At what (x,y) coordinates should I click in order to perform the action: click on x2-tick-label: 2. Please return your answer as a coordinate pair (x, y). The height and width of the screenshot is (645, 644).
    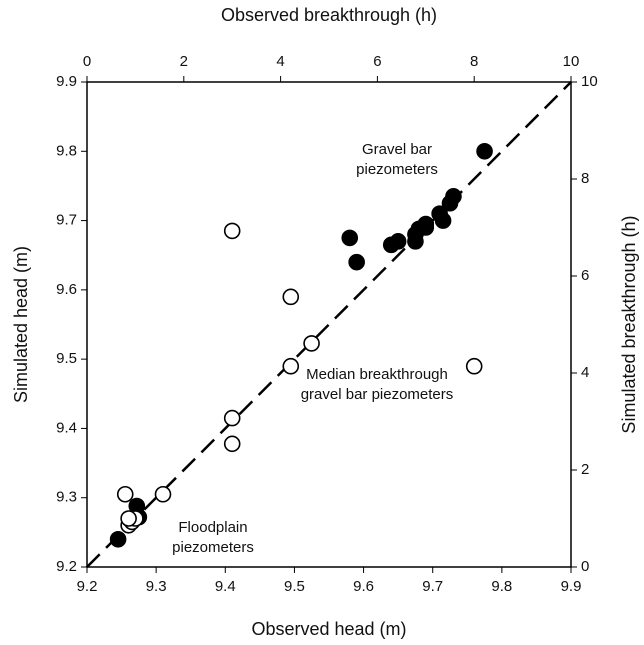
    Looking at the image, I should click on (184, 61).